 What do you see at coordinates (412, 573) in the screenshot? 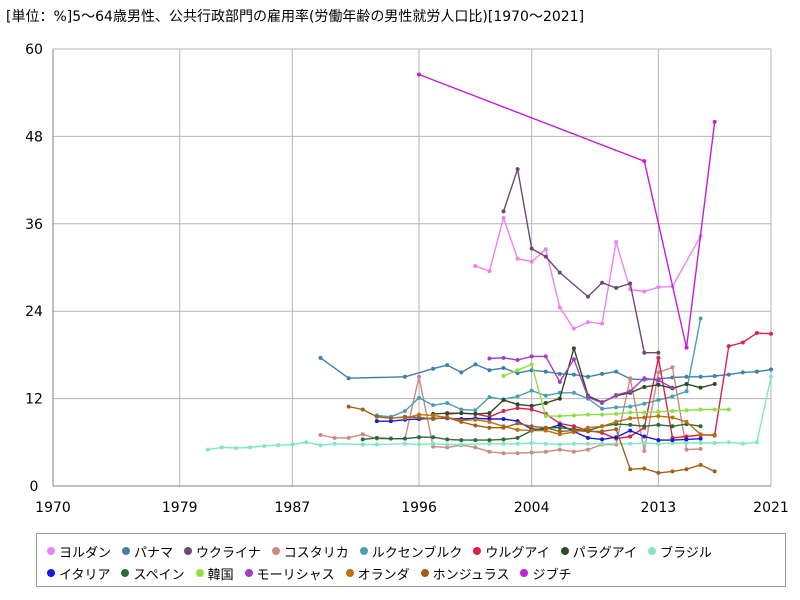
I see `legend-row: イタリア スペイン 韓国 モーリシャス オランダ ホンジュラス ジブチ` at bounding box center [412, 573].